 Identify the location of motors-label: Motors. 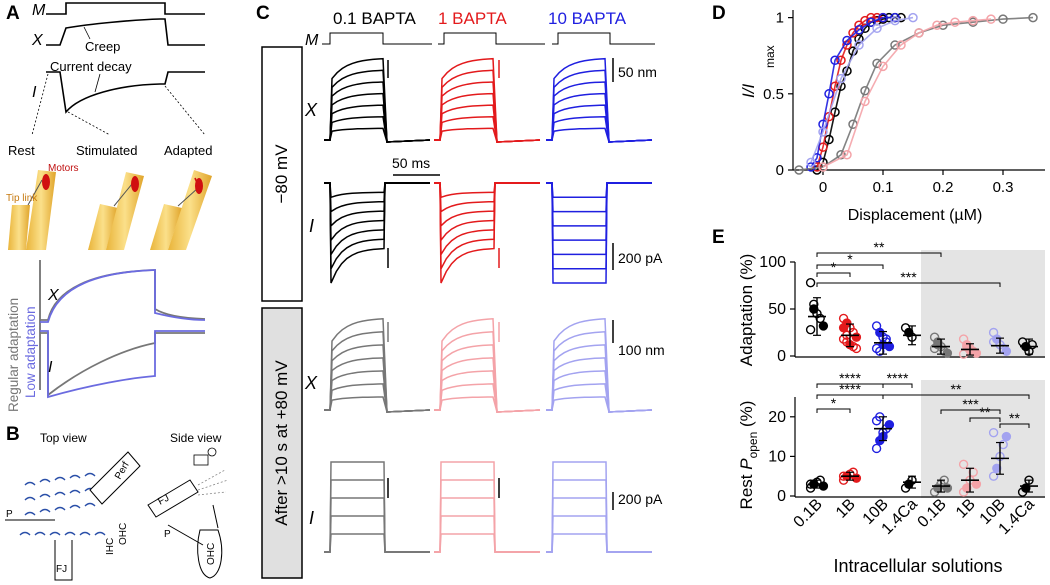
(63, 168).